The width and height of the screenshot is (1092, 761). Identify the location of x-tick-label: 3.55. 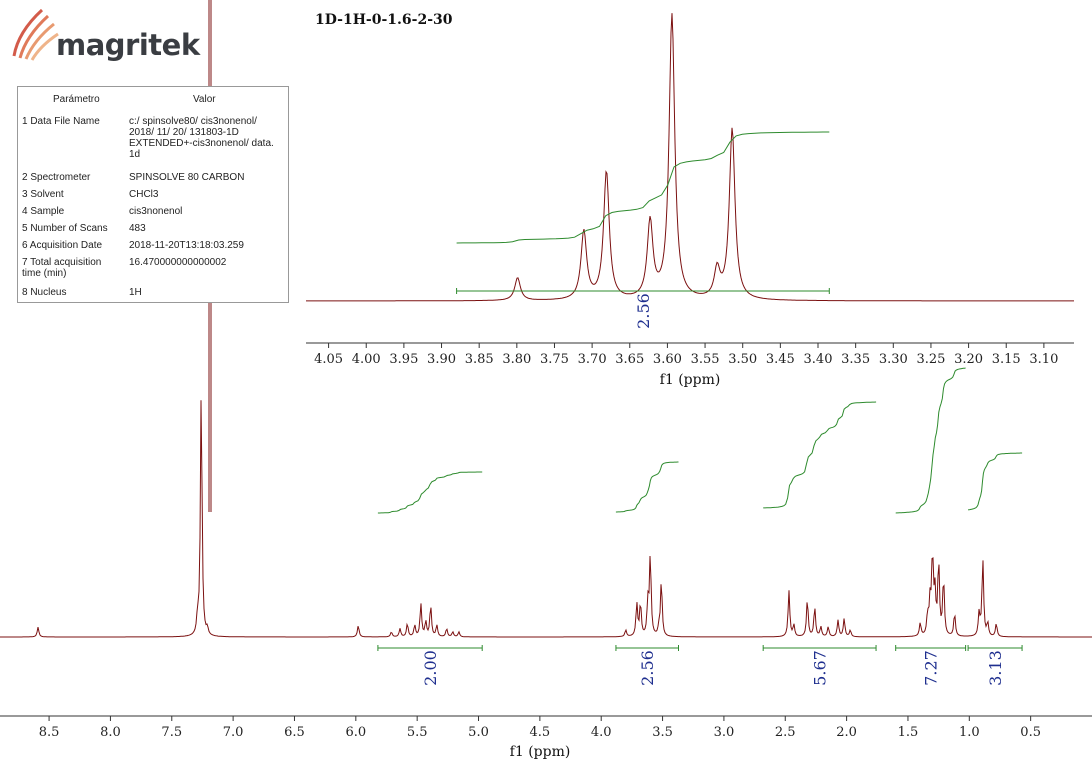
(705, 359).